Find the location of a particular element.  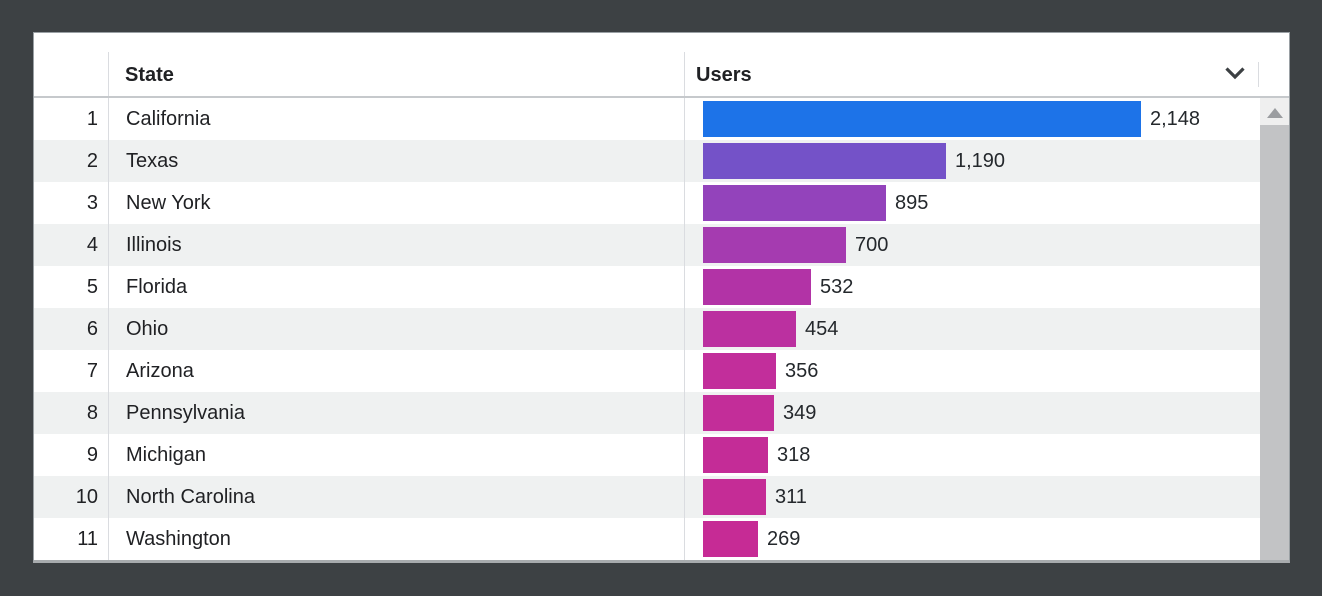

users-value: 318 is located at coordinates (794, 454).